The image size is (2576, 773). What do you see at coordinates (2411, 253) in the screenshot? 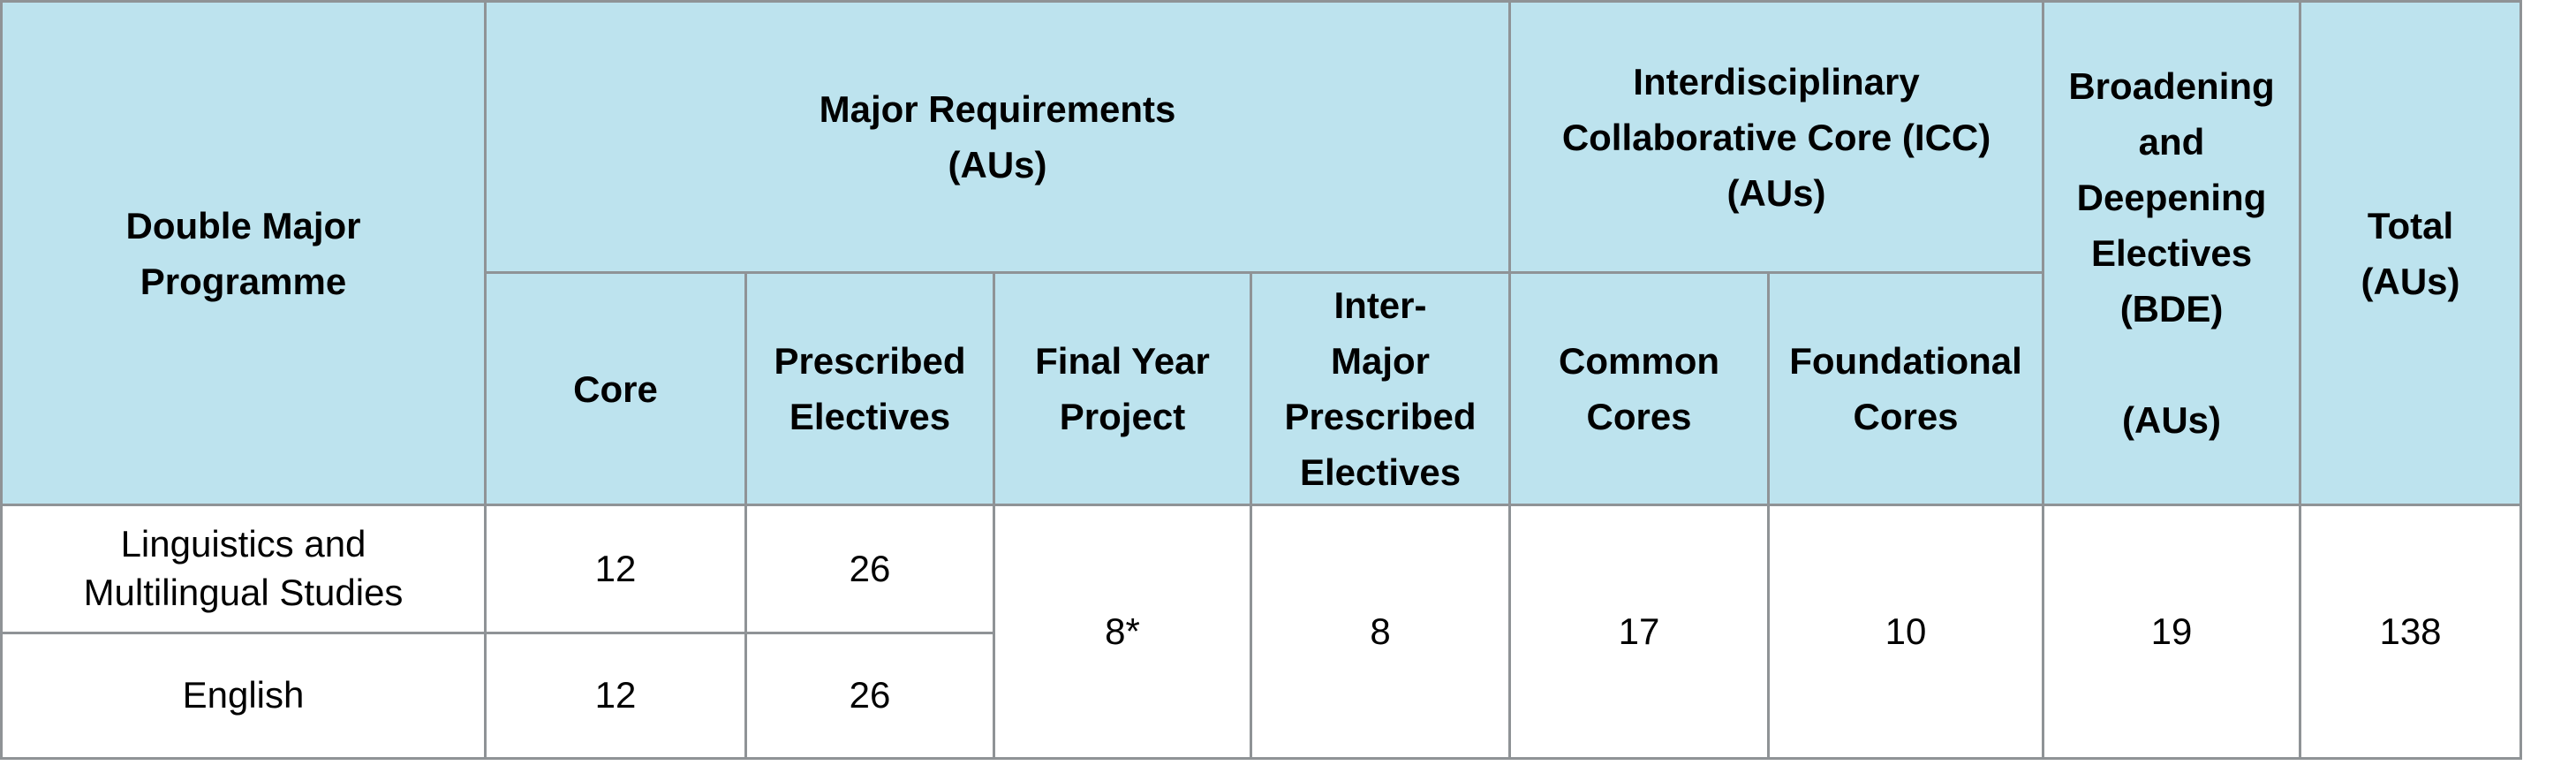
I see `header-total: Total (AUs)` at bounding box center [2411, 253].